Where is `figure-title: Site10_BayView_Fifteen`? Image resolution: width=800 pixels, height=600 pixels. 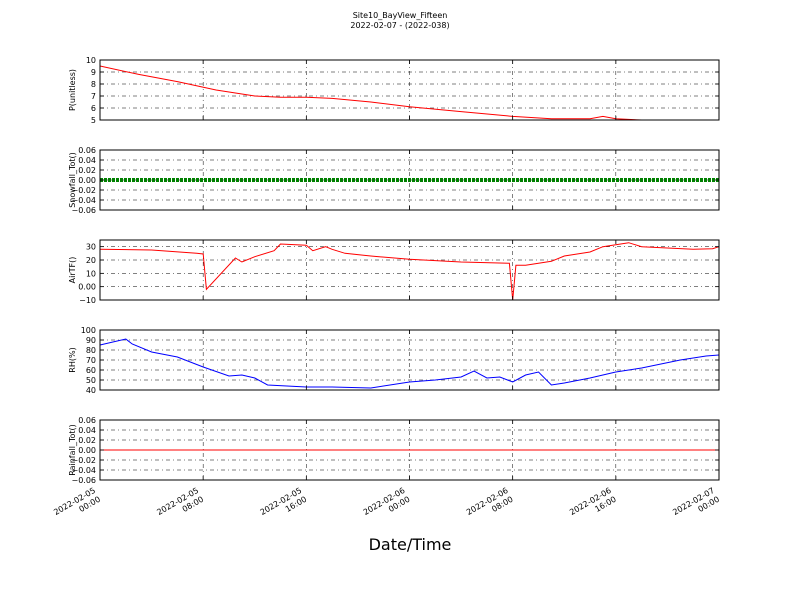
figure-title: Site10_BayView_Fifteen is located at coordinates (400, 15).